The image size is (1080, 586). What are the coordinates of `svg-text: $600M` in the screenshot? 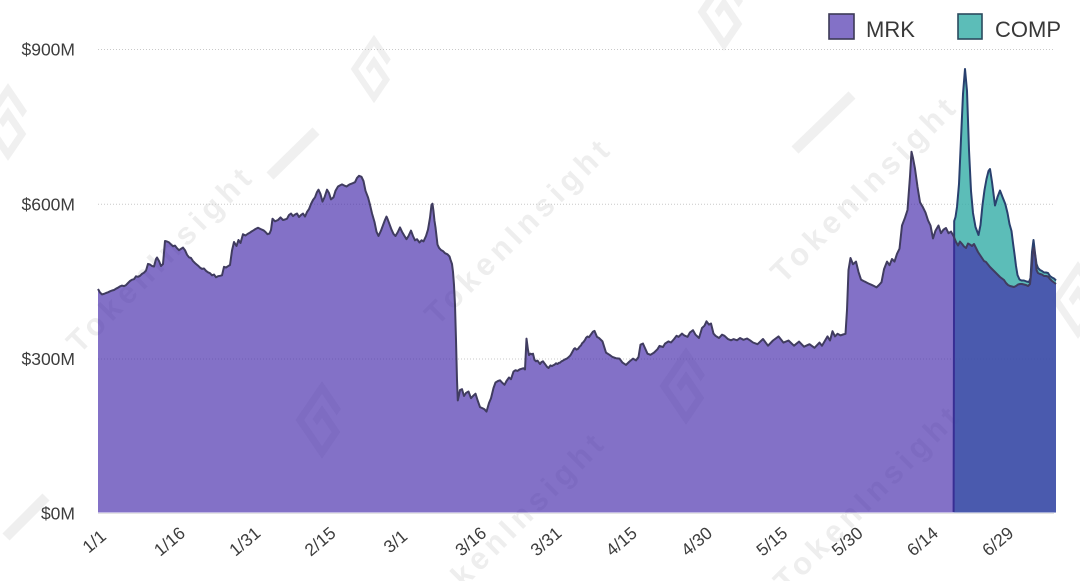 It's located at (48, 204).